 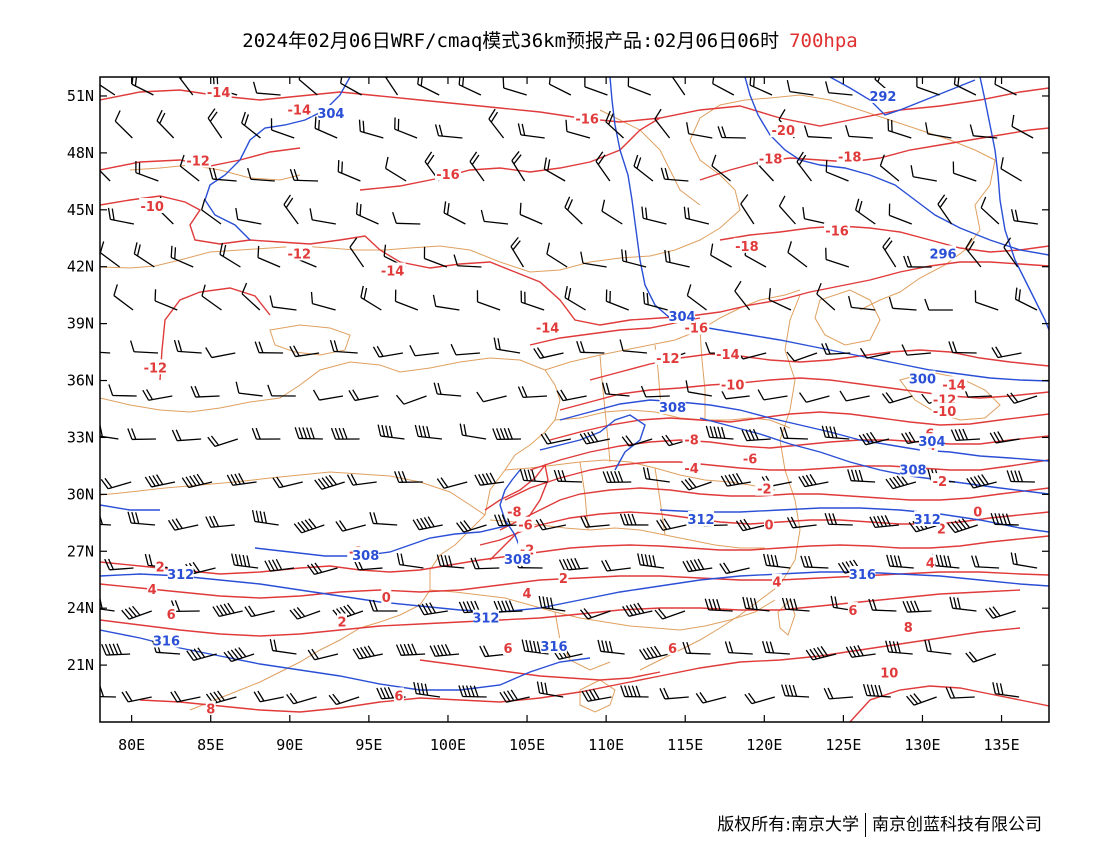 What do you see at coordinates (769, 526) in the screenshot?
I see `contour-label: 0` at bounding box center [769, 526].